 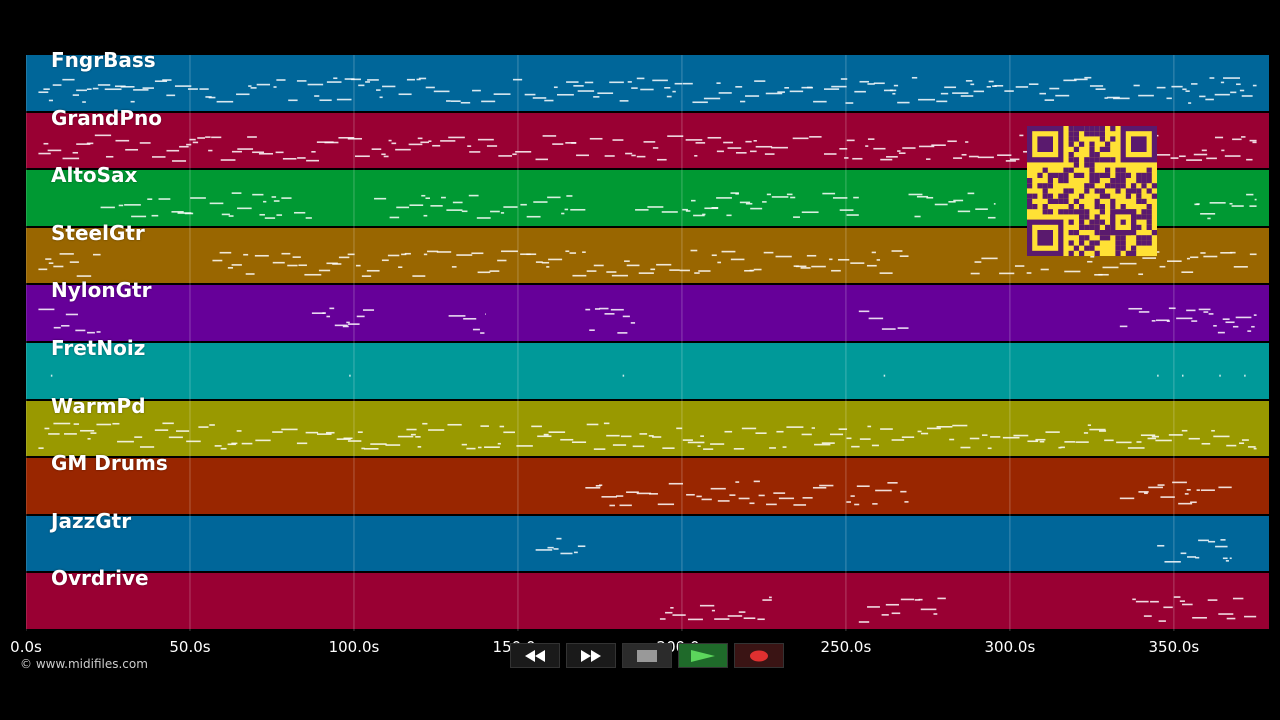 I want to click on play-button, so click(x=703, y=655).